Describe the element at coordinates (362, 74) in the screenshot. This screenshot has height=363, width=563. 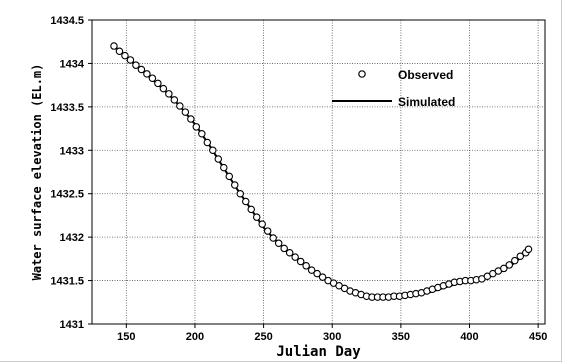
I see `legend-observed-marker` at that location.